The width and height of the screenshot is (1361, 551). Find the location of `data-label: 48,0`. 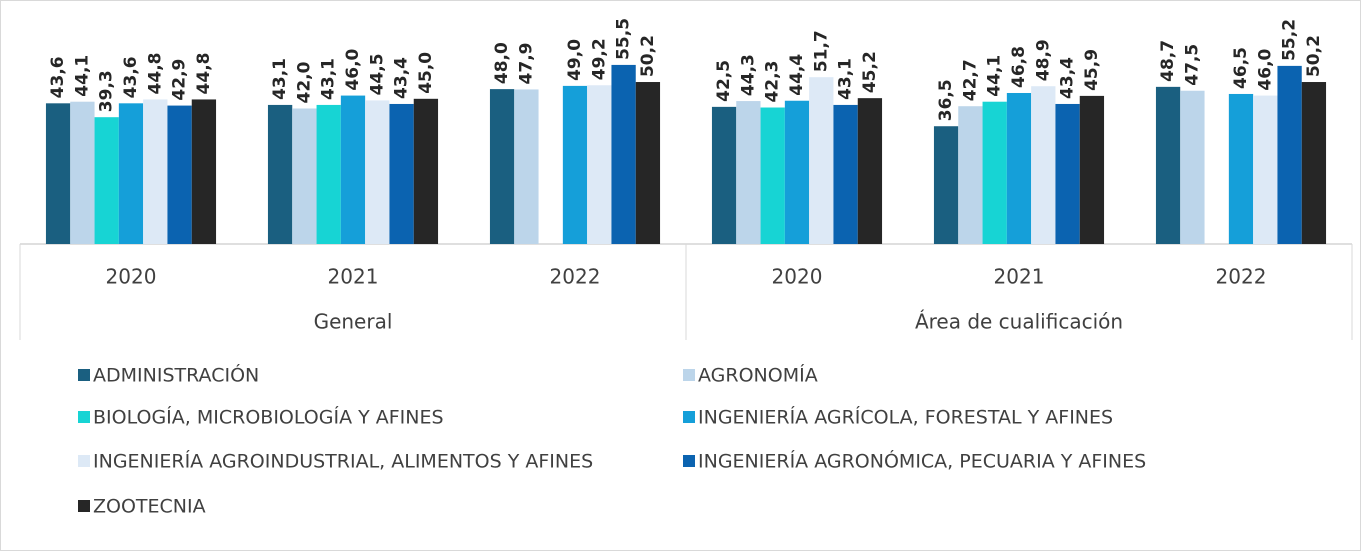

data-label: 48,0 is located at coordinates (502, 63).